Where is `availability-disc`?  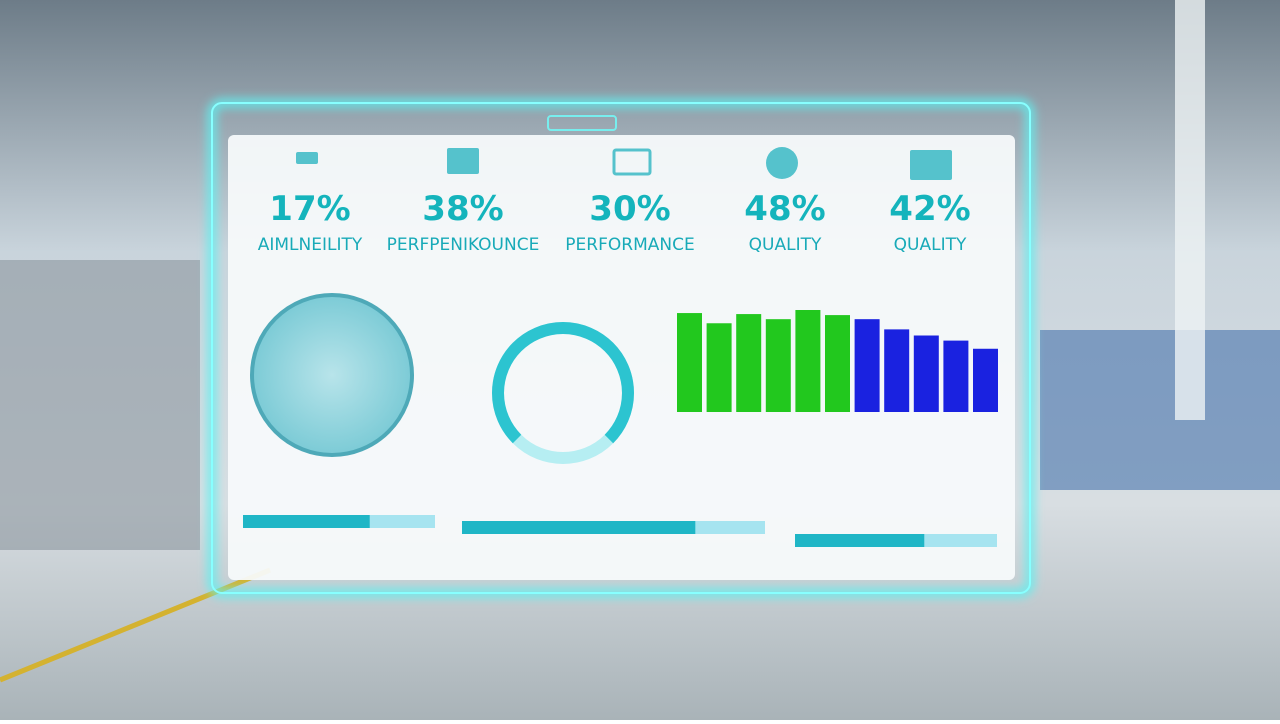 availability-disc is located at coordinates (332, 375).